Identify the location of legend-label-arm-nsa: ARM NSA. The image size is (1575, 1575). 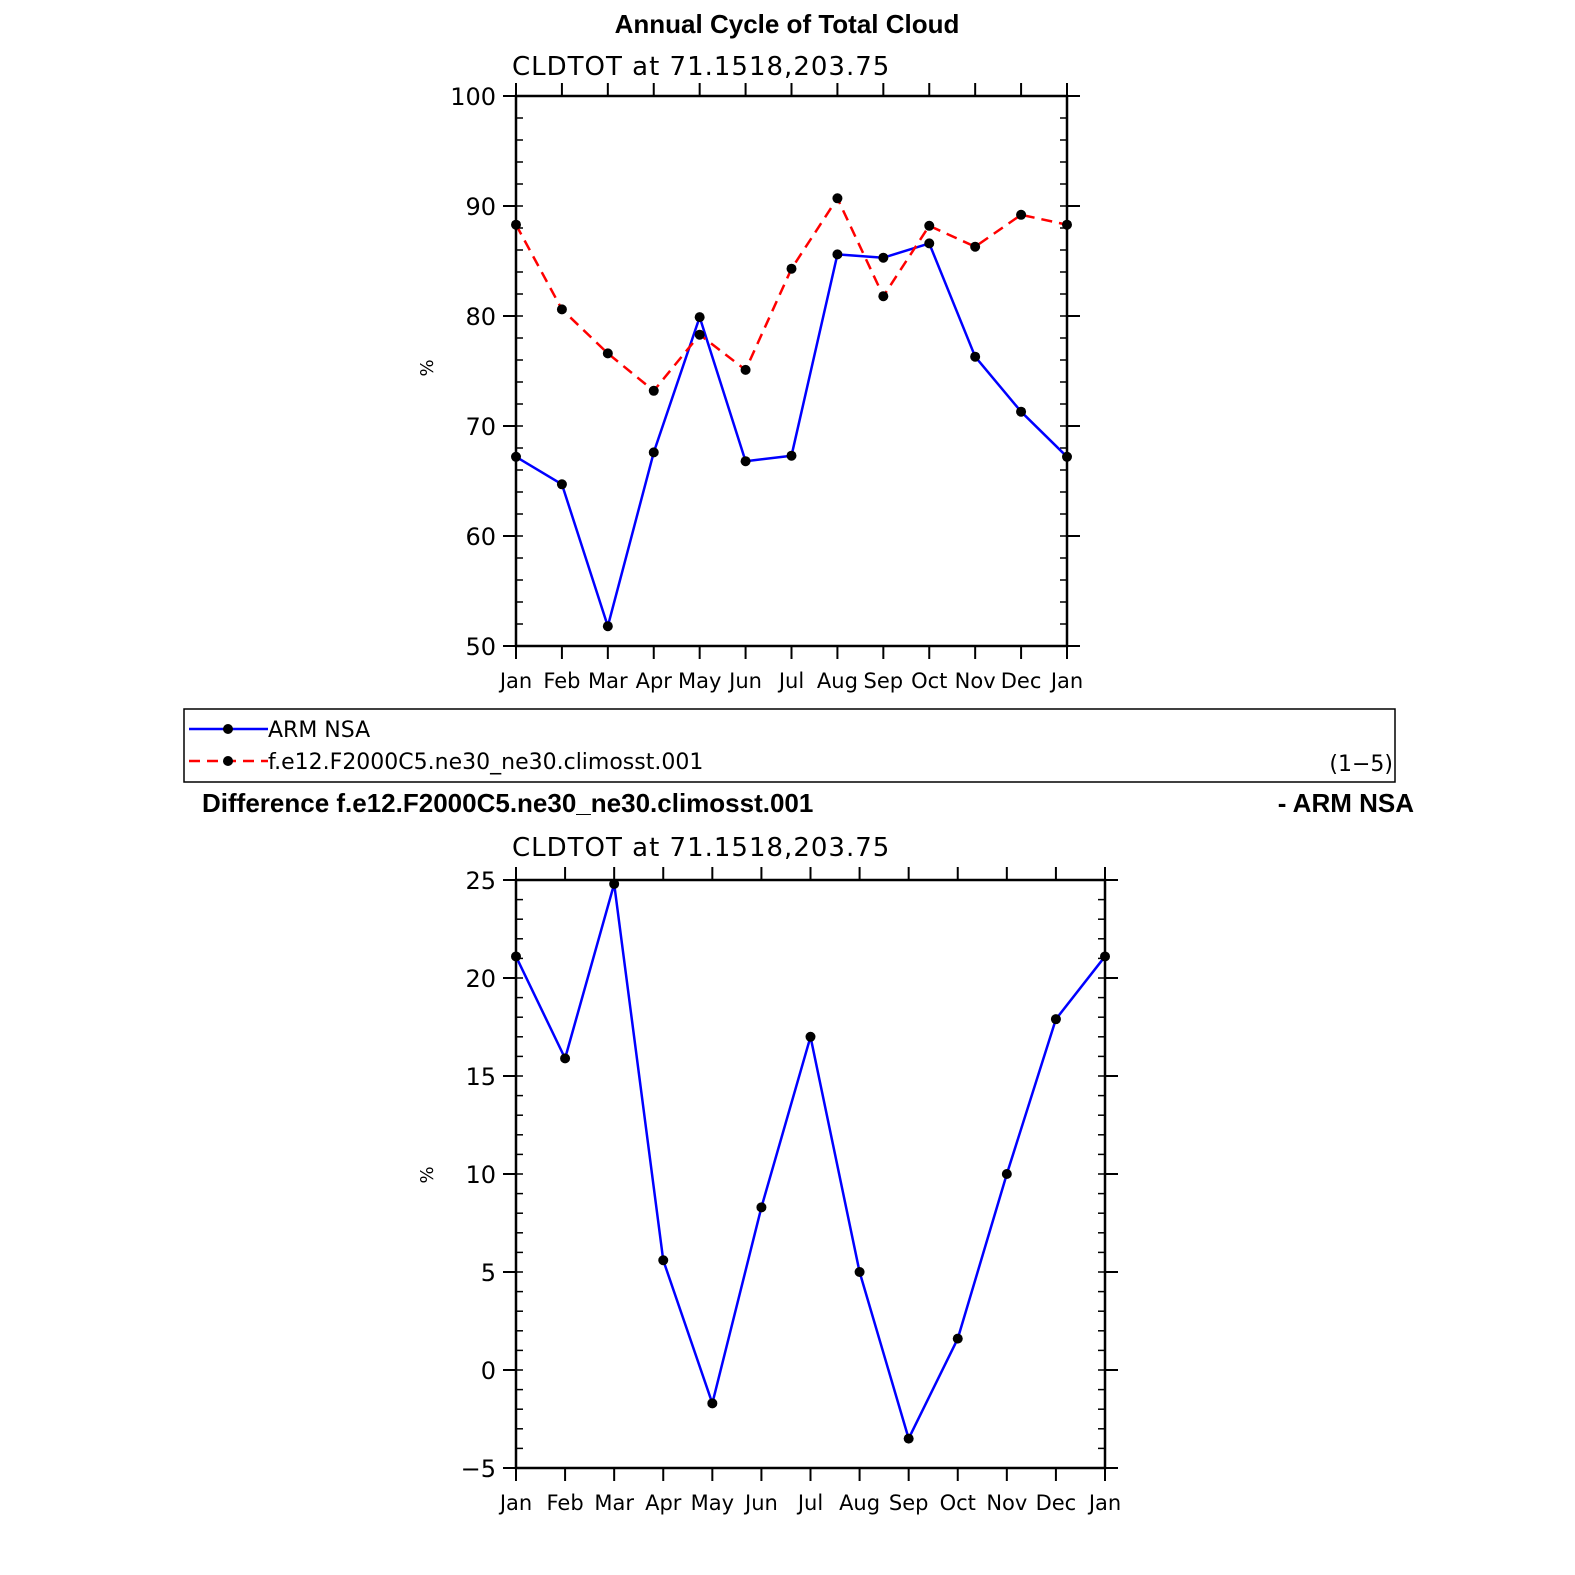
(319, 730).